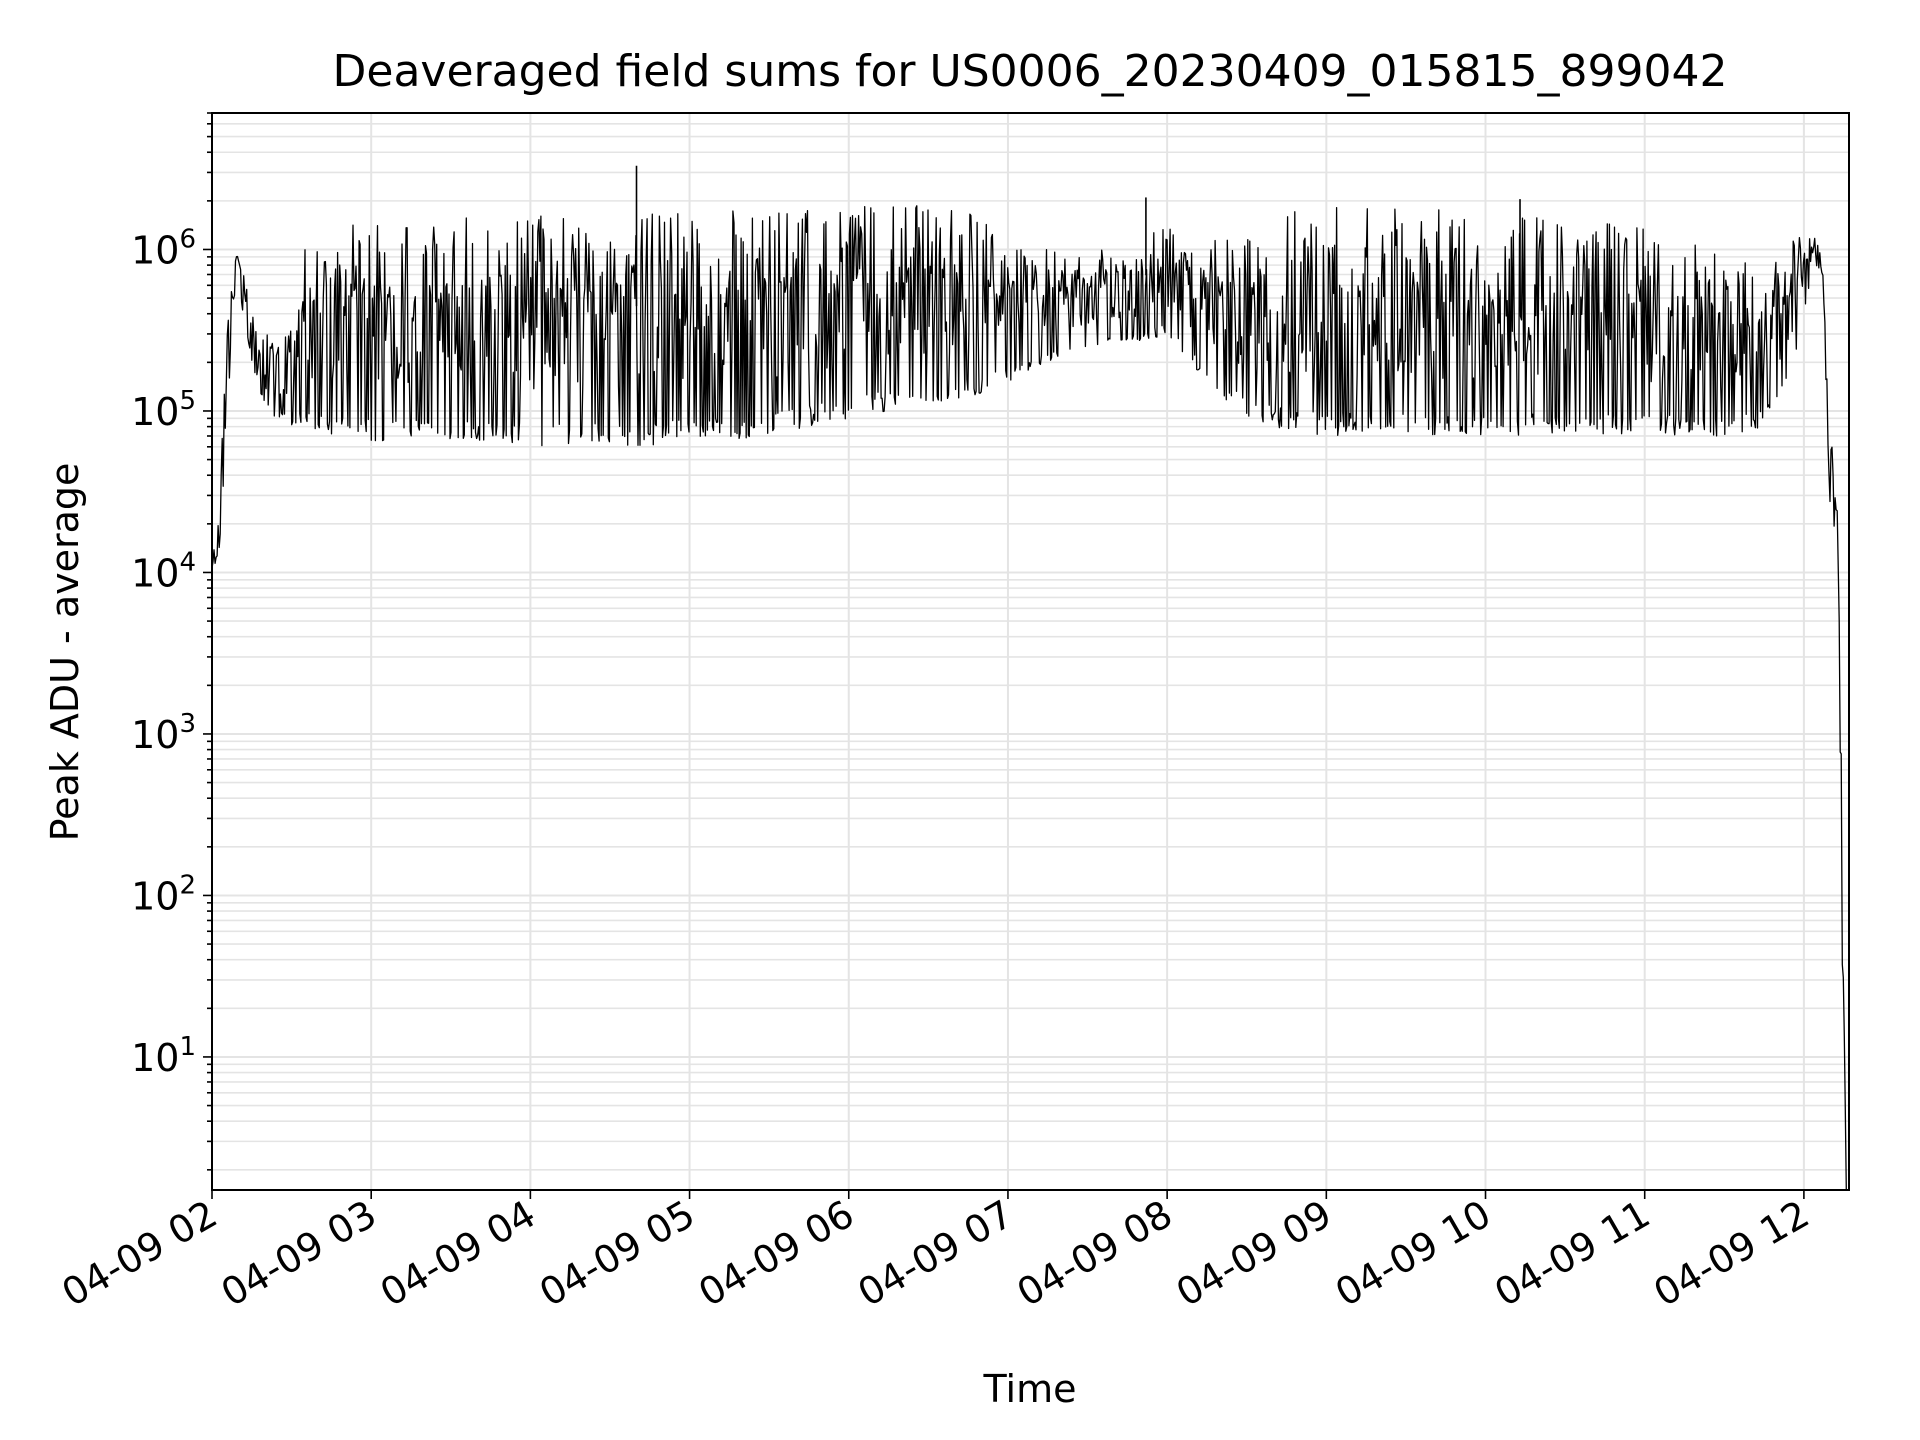  I want to click on y-tick-label-exponent: 5, so click(187, 401).